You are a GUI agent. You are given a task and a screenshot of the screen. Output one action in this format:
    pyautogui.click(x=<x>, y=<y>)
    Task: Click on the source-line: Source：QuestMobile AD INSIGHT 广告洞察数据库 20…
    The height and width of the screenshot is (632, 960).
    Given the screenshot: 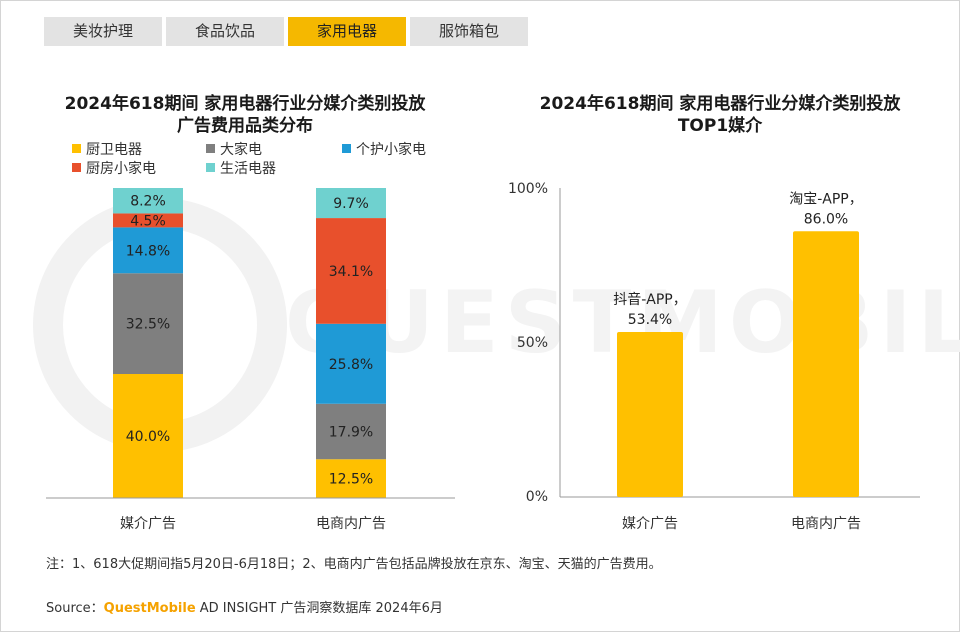 What is the action you would take?
    pyautogui.click(x=244, y=606)
    